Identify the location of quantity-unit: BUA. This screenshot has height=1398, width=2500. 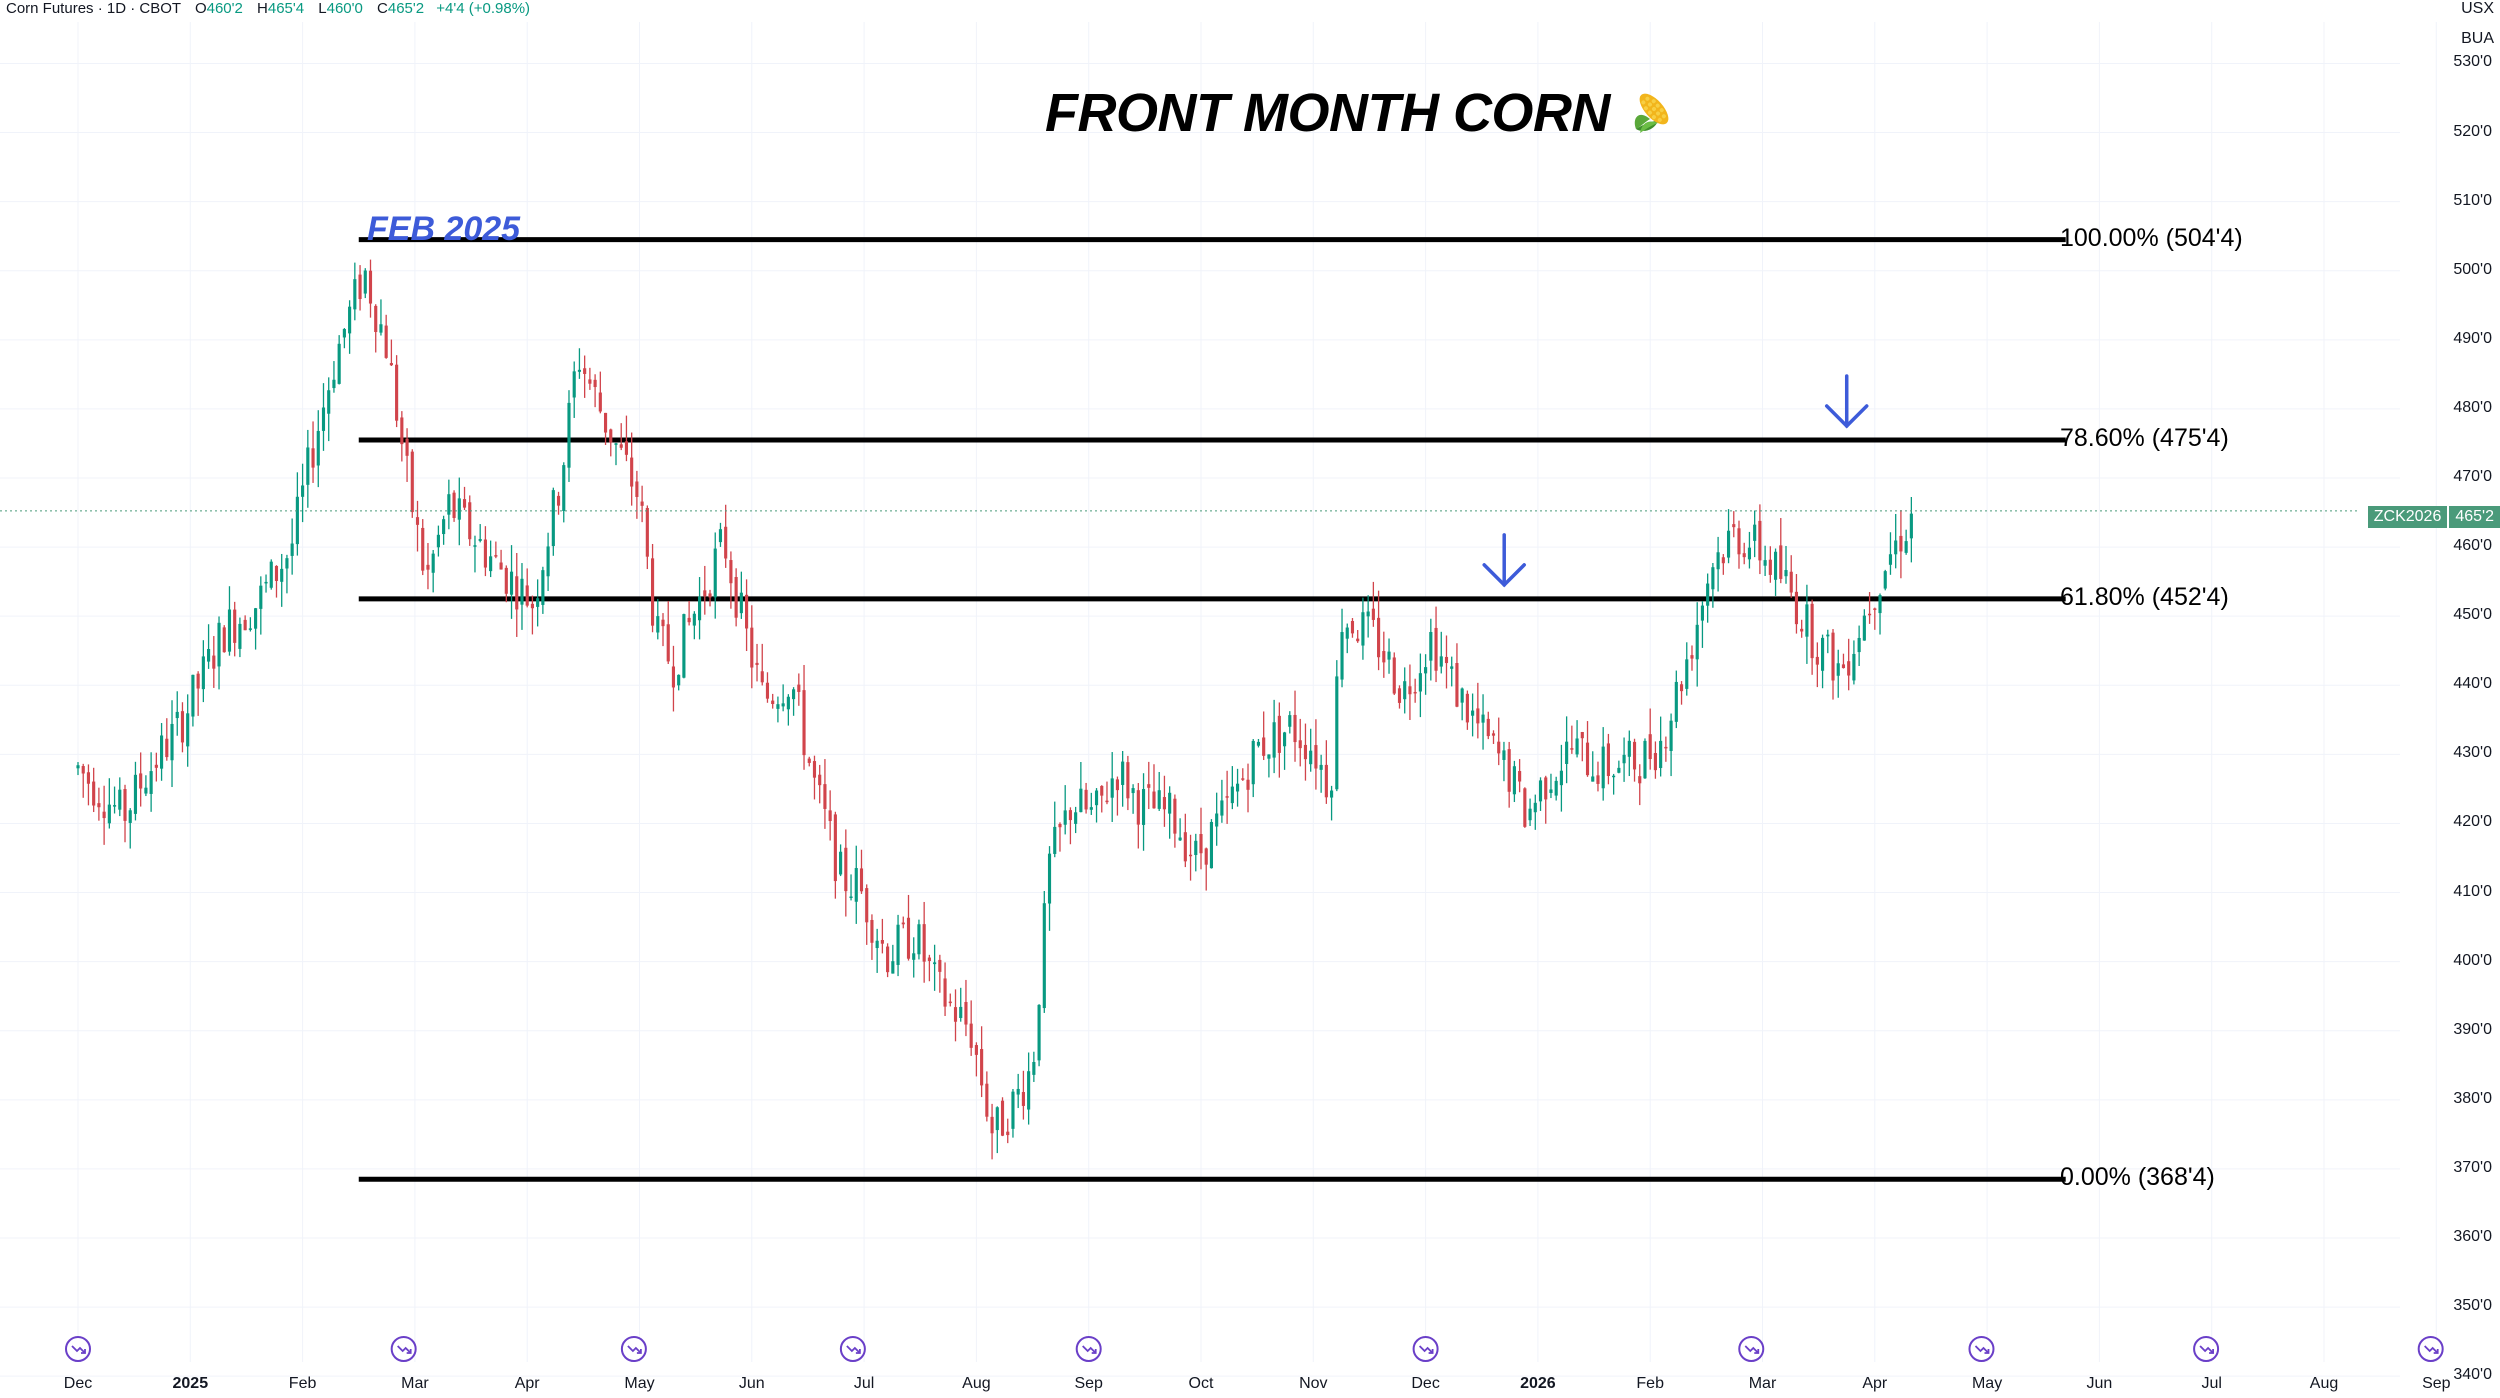
(2477, 38).